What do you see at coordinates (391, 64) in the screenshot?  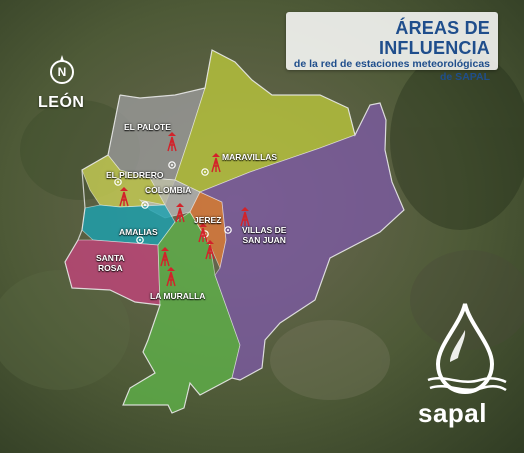 I see `map-subtitle-line1: de la red de estaciones meteorológicas` at bounding box center [391, 64].